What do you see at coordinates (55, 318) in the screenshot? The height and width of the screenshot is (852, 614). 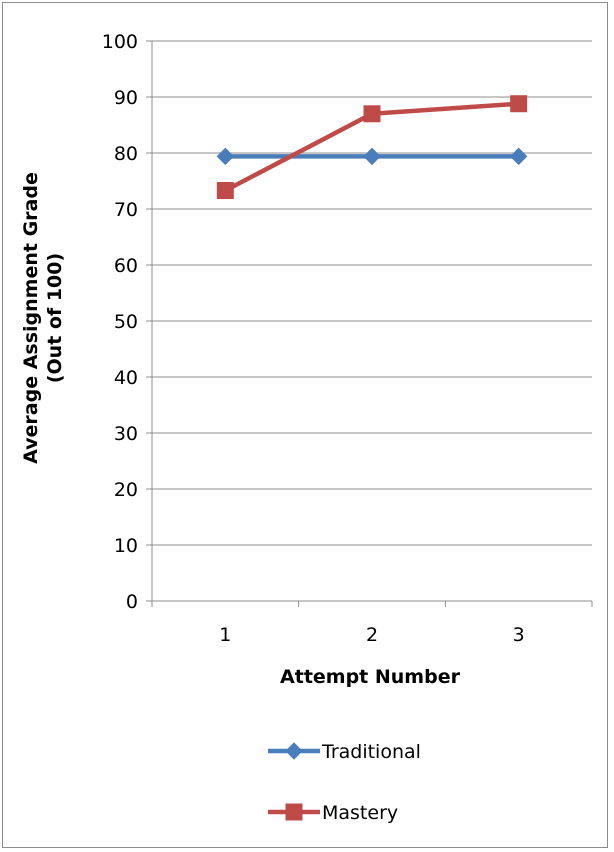 I see `y-axis-title-line2: (Out of 100)` at bounding box center [55, 318].